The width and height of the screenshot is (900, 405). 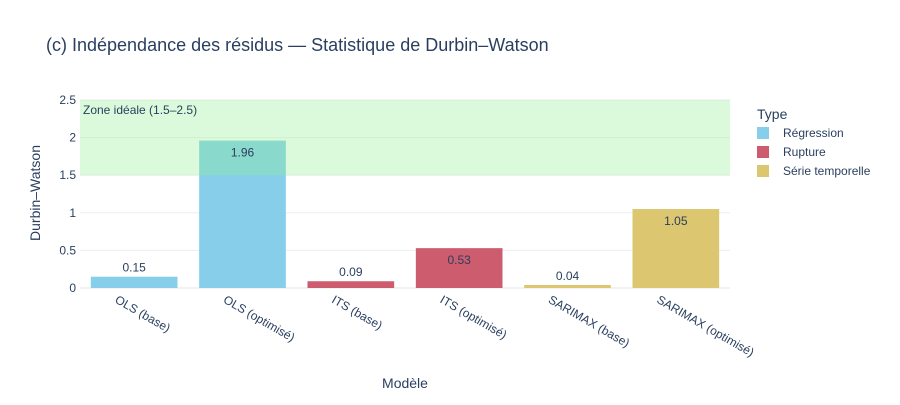 What do you see at coordinates (589, 321) in the screenshot?
I see `x-tick-label: SARIMAX (base)` at bounding box center [589, 321].